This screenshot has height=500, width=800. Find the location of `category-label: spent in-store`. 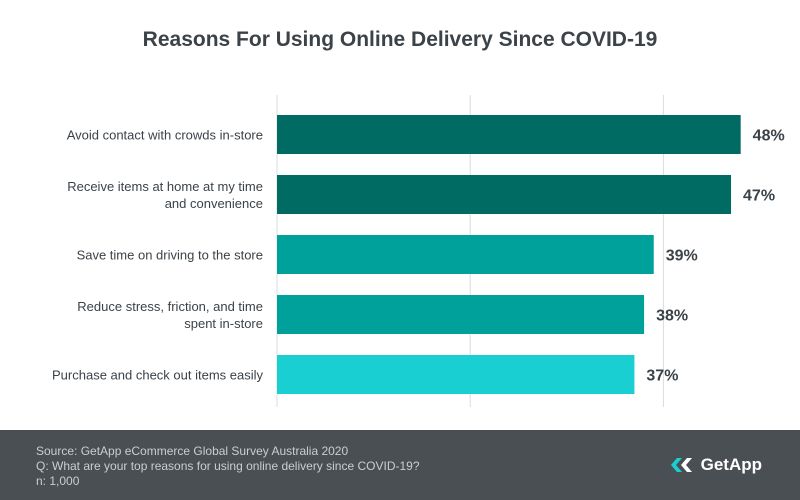

category-label: spent in-store is located at coordinates (223, 323).